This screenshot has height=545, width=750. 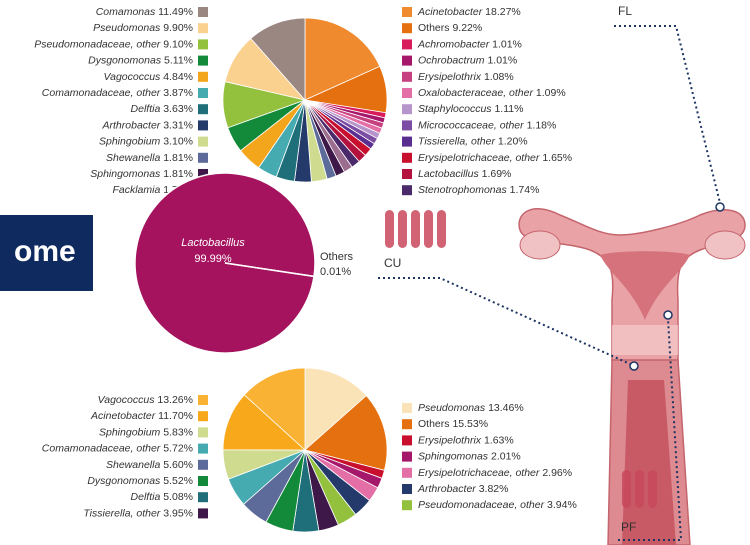 What do you see at coordinates (178, 432) in the screenshot?
I see `legend-value: 5.83%` at bounding box center [178, 432].